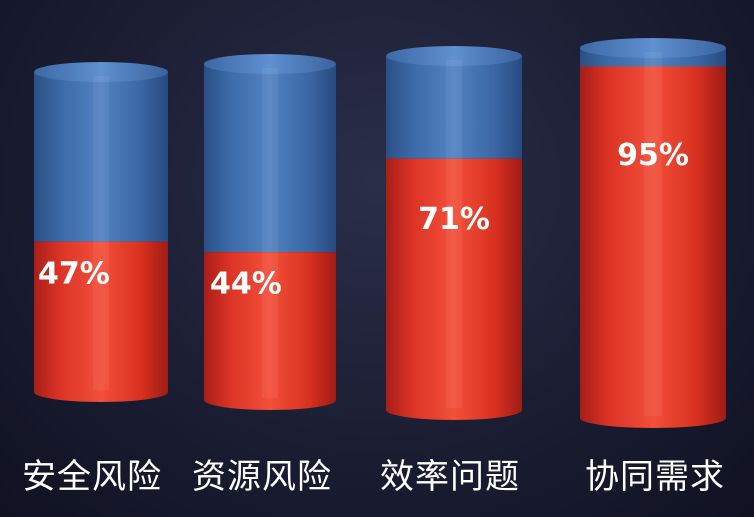 This screenshot has width=754, height=517. I want to click on cylinder-bar-1: 44%, so click(270, 232).